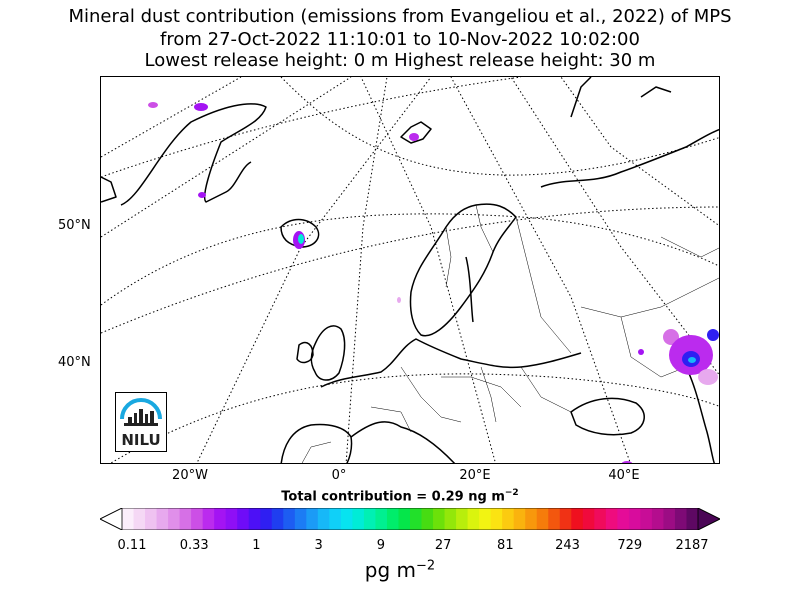  What do you see at coordinates (630, 545) in the screenshot?
I see `colorbar-tick-label: 729` at bounding box center [630, 545].